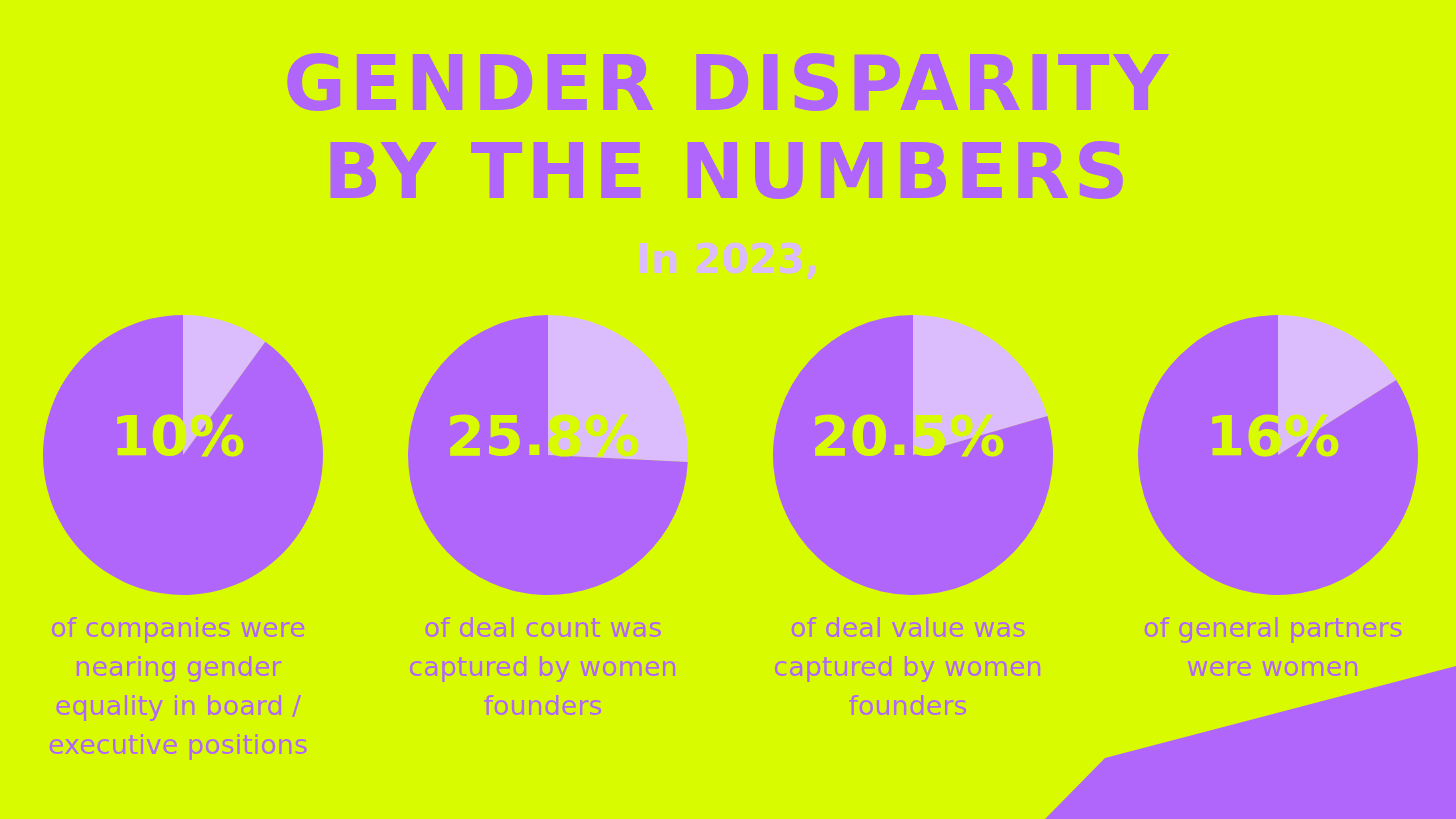  I want to click on text: of deal value was captured by women founders, so click(908, 667).